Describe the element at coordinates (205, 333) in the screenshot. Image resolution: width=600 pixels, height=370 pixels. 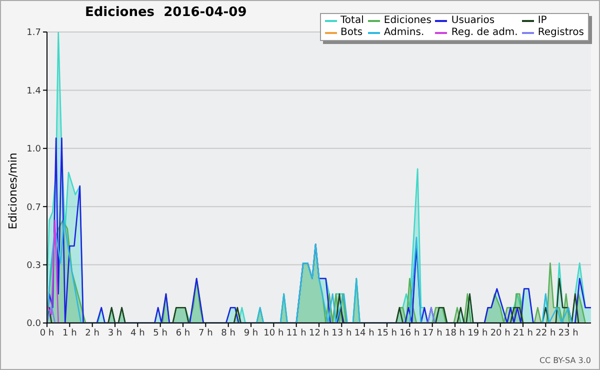
I see `x-tick-label: 7 h` at that location.